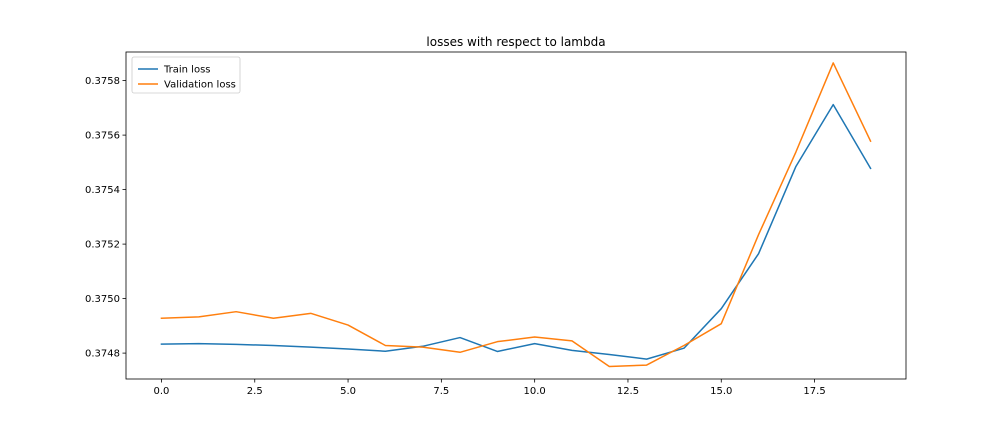 The height and width of the screenshot is (432, 1008). I want to click on x-axis: 0.0 2.5 5.0 7.5 10.0 12.5 15.0 17.5, so click(490, 388).